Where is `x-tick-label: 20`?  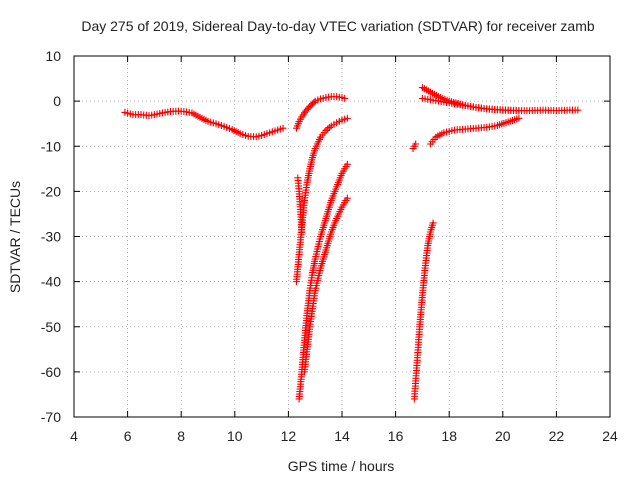
x-tick-label: 20 is located at coordinates (503, 436).